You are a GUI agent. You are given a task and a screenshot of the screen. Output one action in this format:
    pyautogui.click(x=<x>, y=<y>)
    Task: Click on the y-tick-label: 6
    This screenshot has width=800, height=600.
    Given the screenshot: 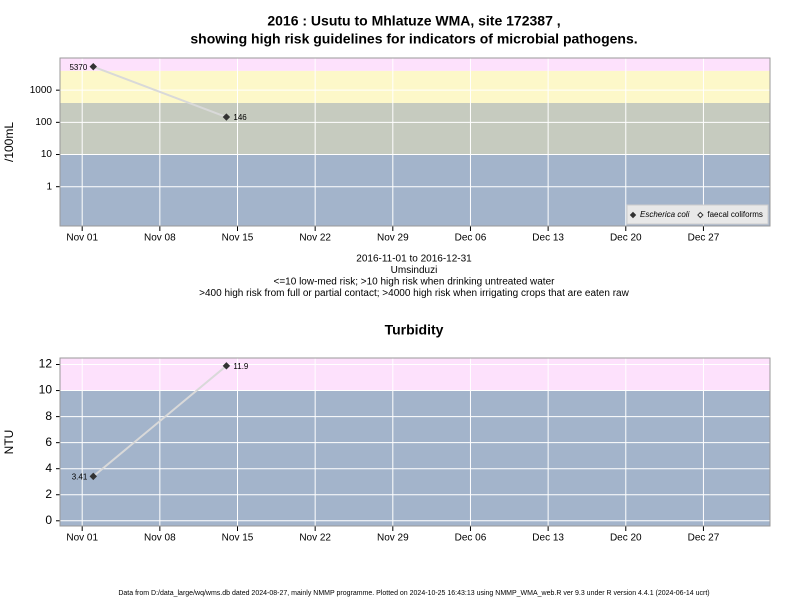 What is the action you would take?
    pyautogui.click(x=48, y=442)
    